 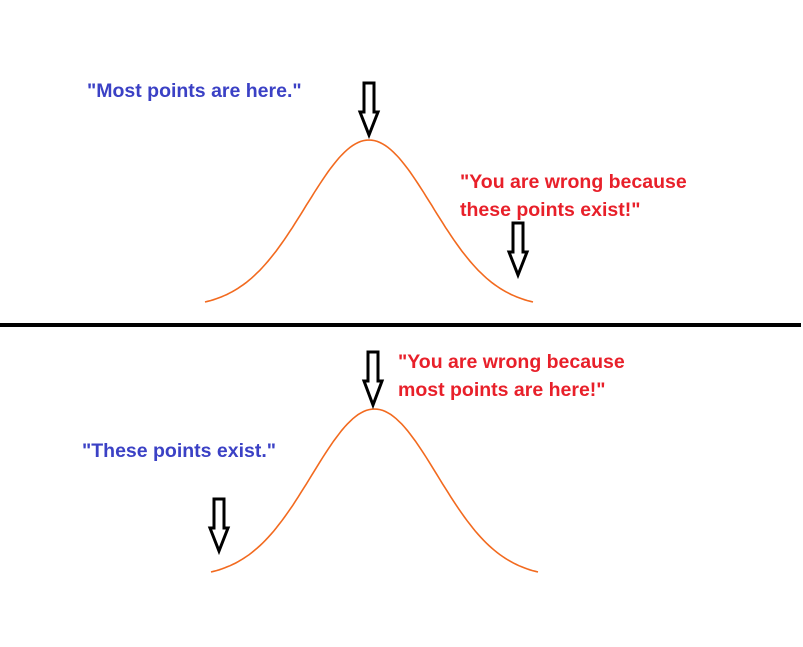 I want to click on reply-text: these points exist!", so click(x=550, y=210).